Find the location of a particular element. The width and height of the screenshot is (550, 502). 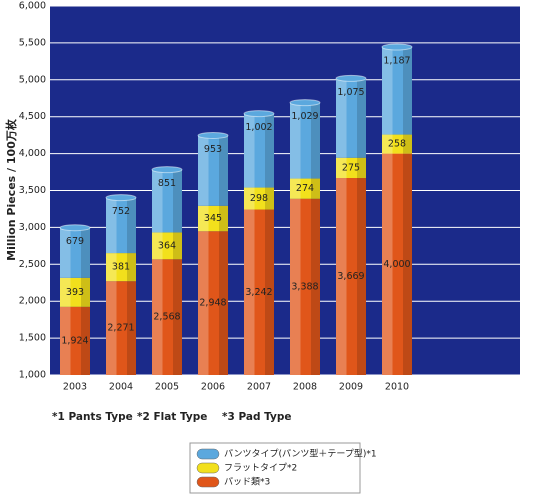

value-label: 364 is located at coordinates (167, 245).